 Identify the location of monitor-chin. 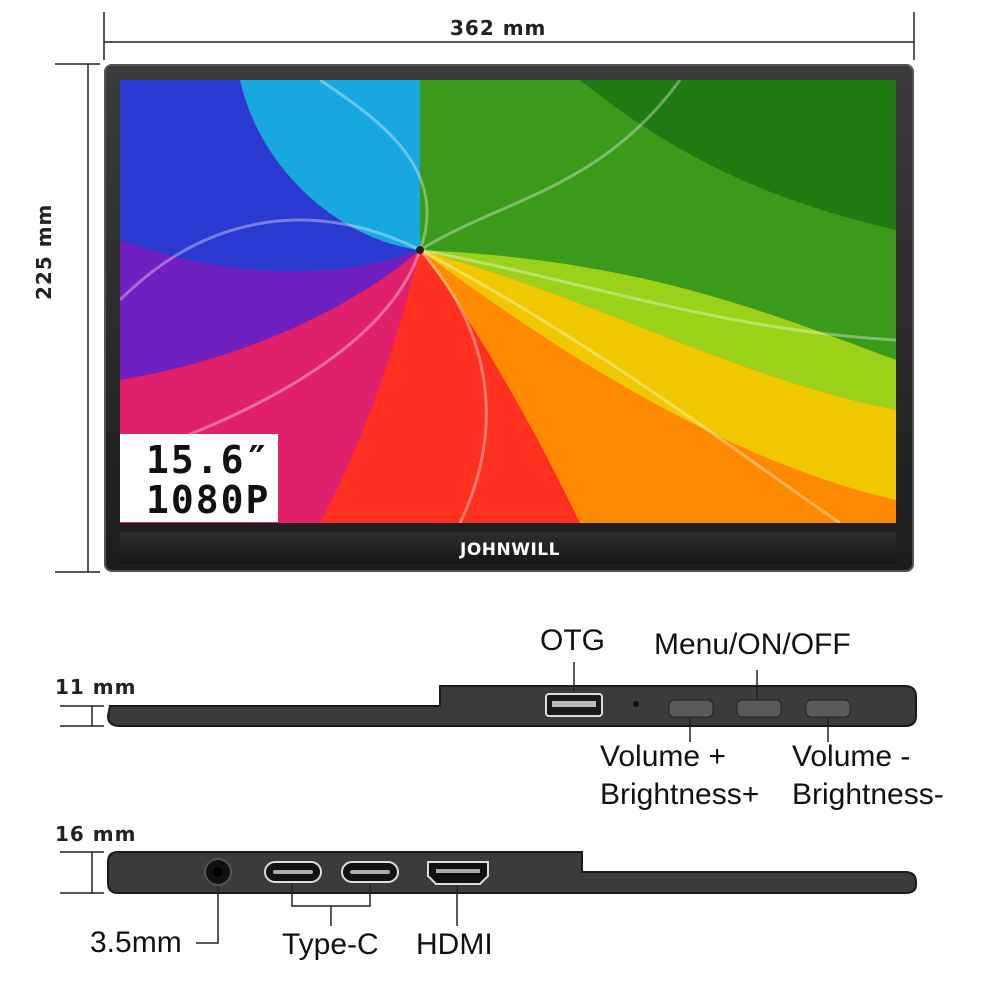
(508, 548).